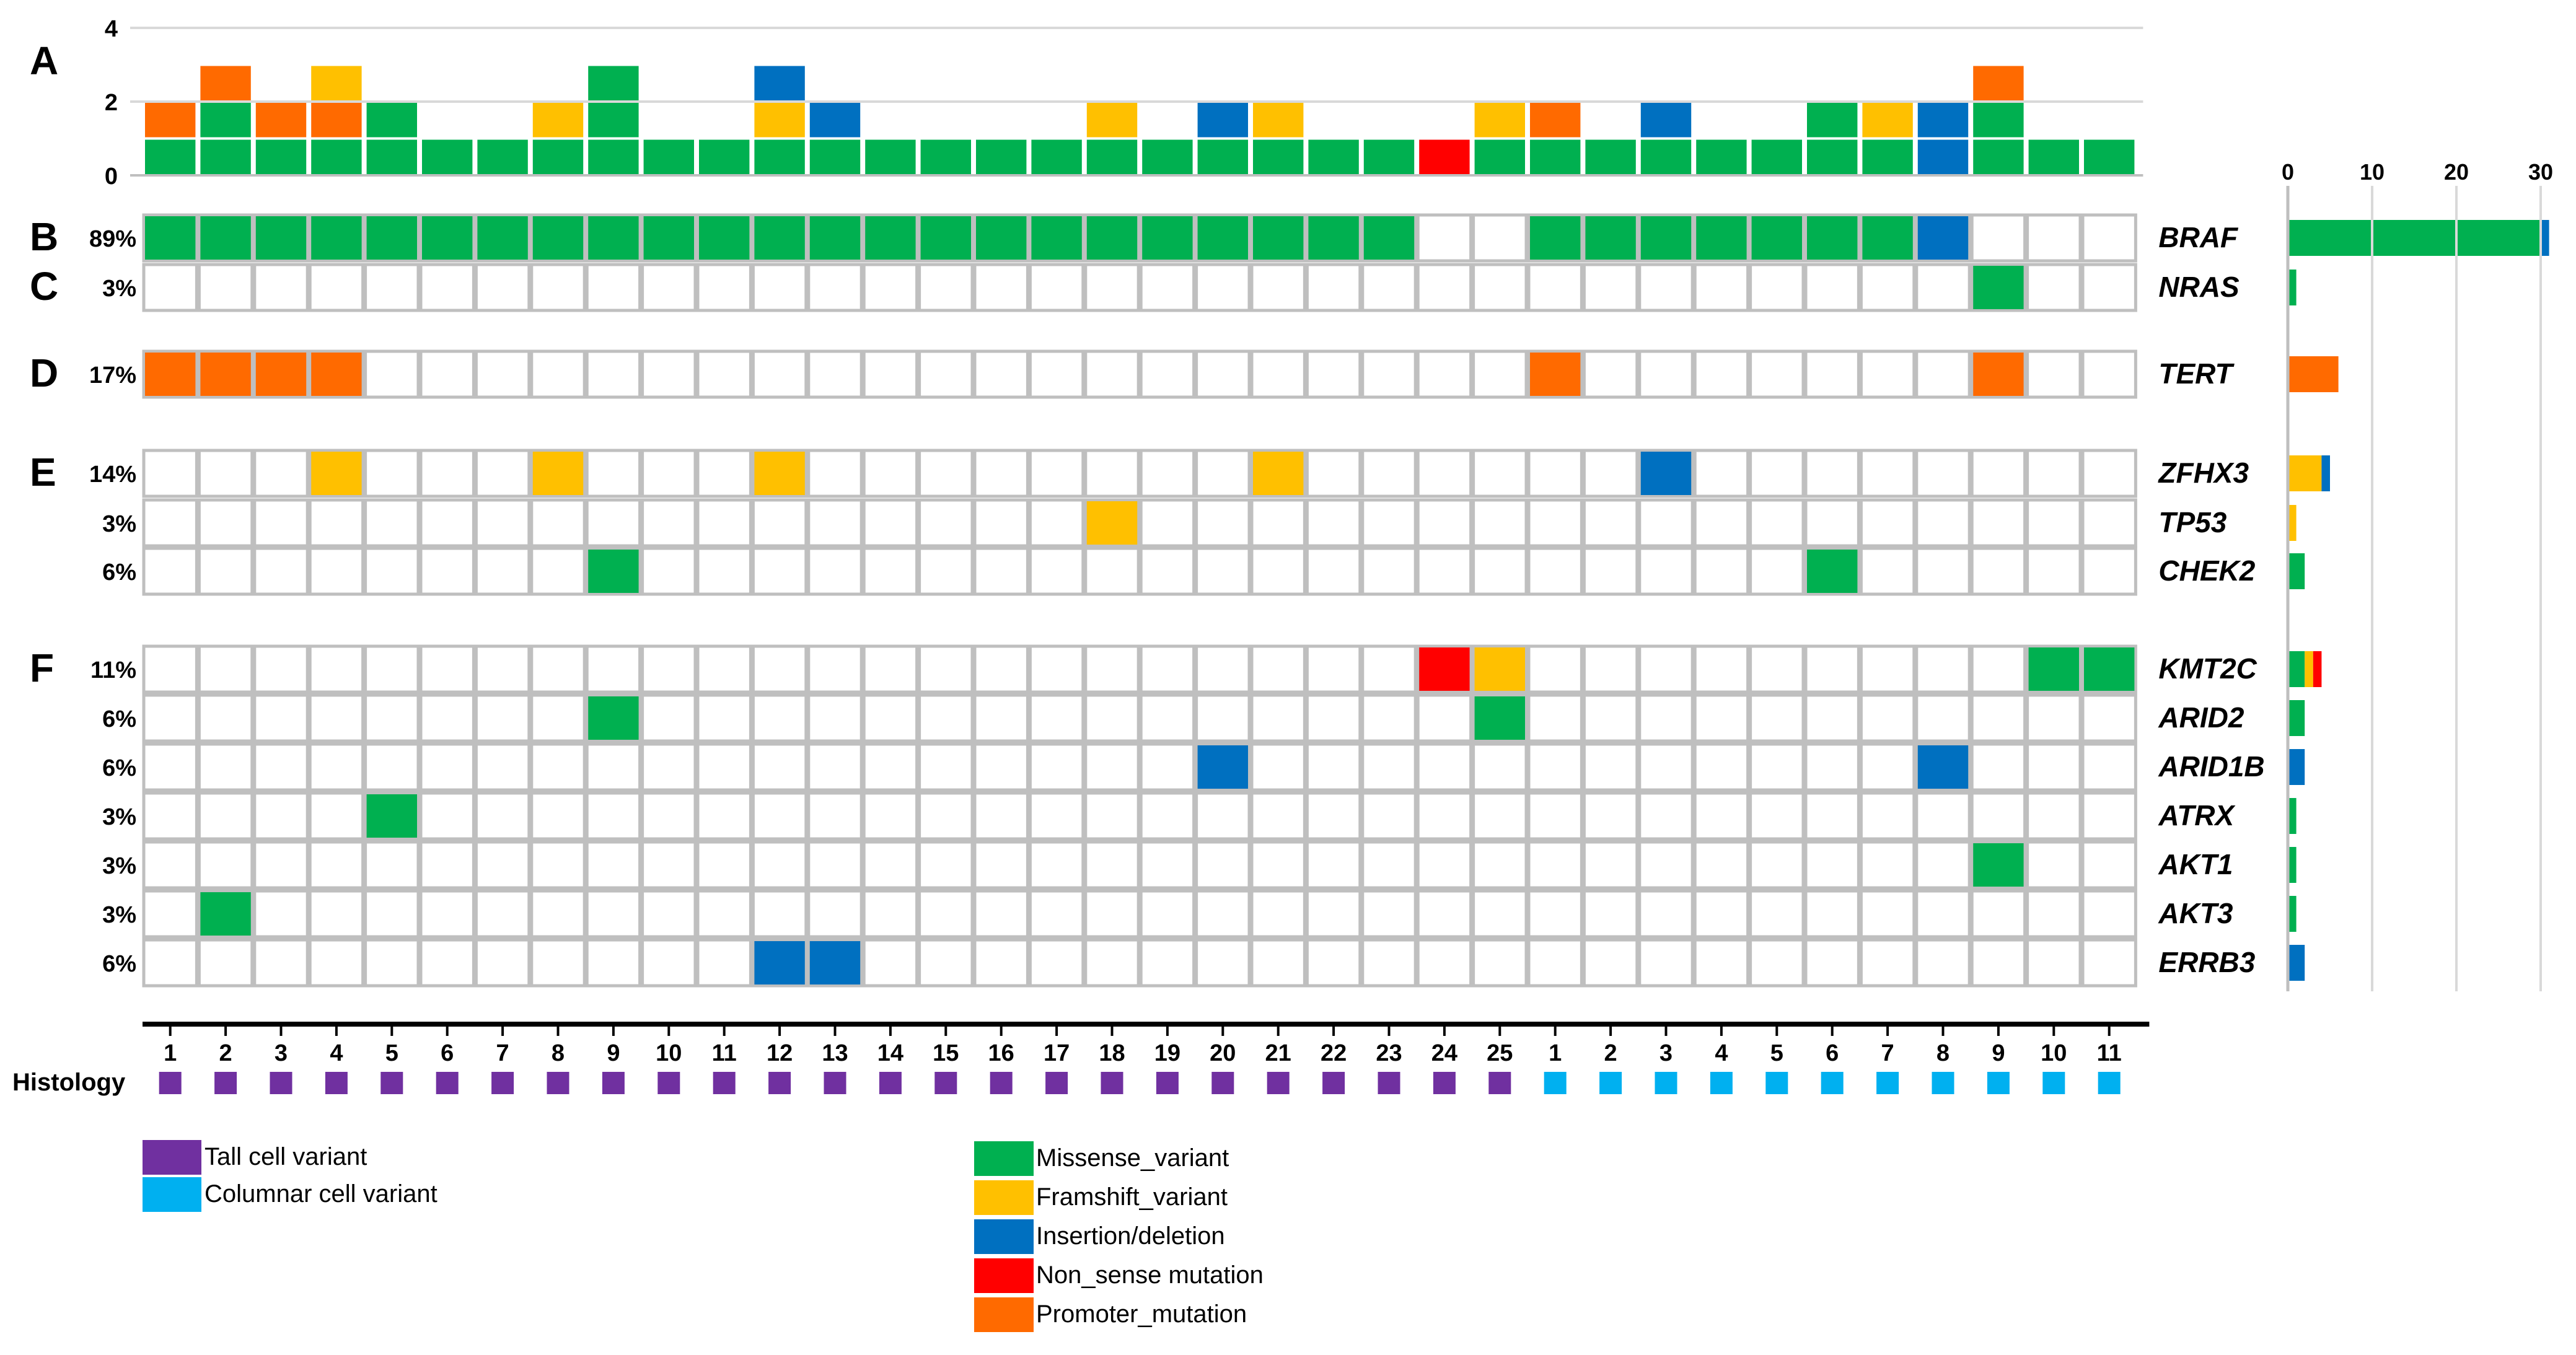  I want to click on sample-label: 1, so click(1555, 1053).